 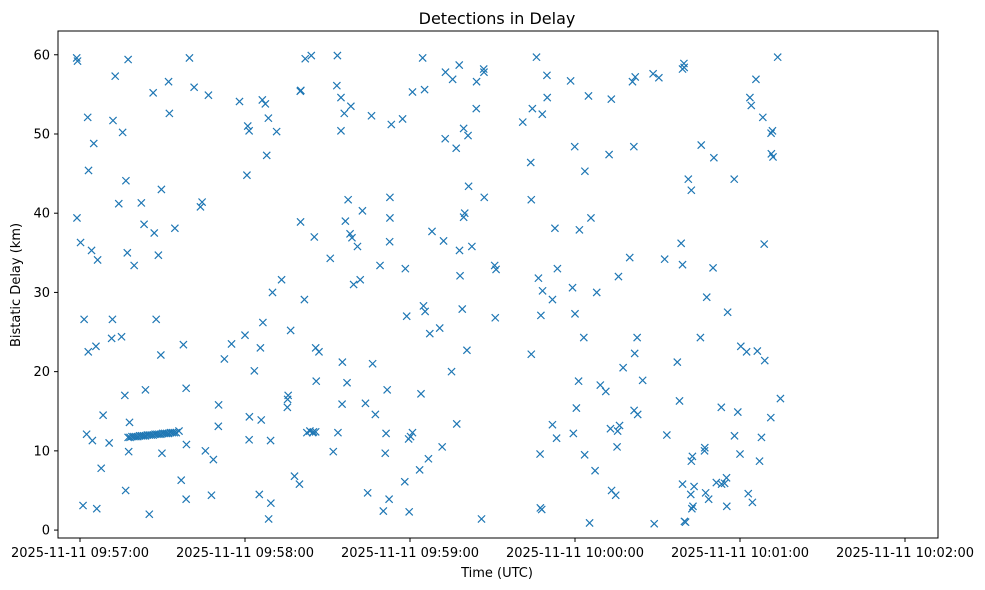 What do you see at coordinates (41, 55) in the screenshot?
I see `y-tick-label: 60` at bounding box center [41, 55].